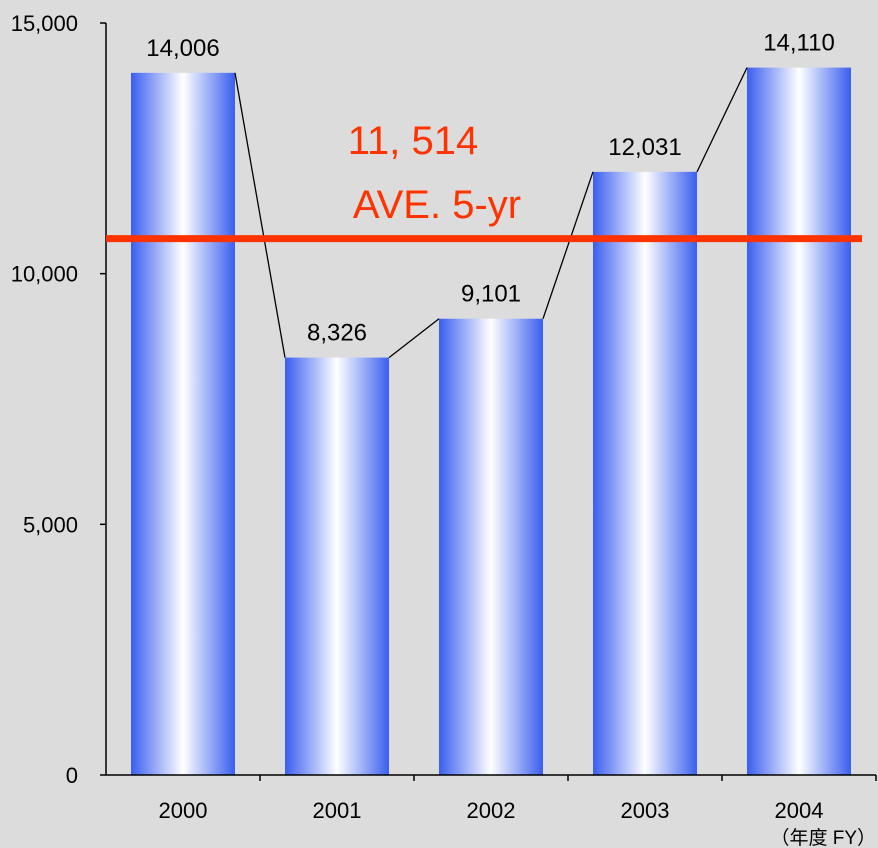 This screenshot has width=878, height=848. I want to click on y-tick-label: 0, so click(72, 775).